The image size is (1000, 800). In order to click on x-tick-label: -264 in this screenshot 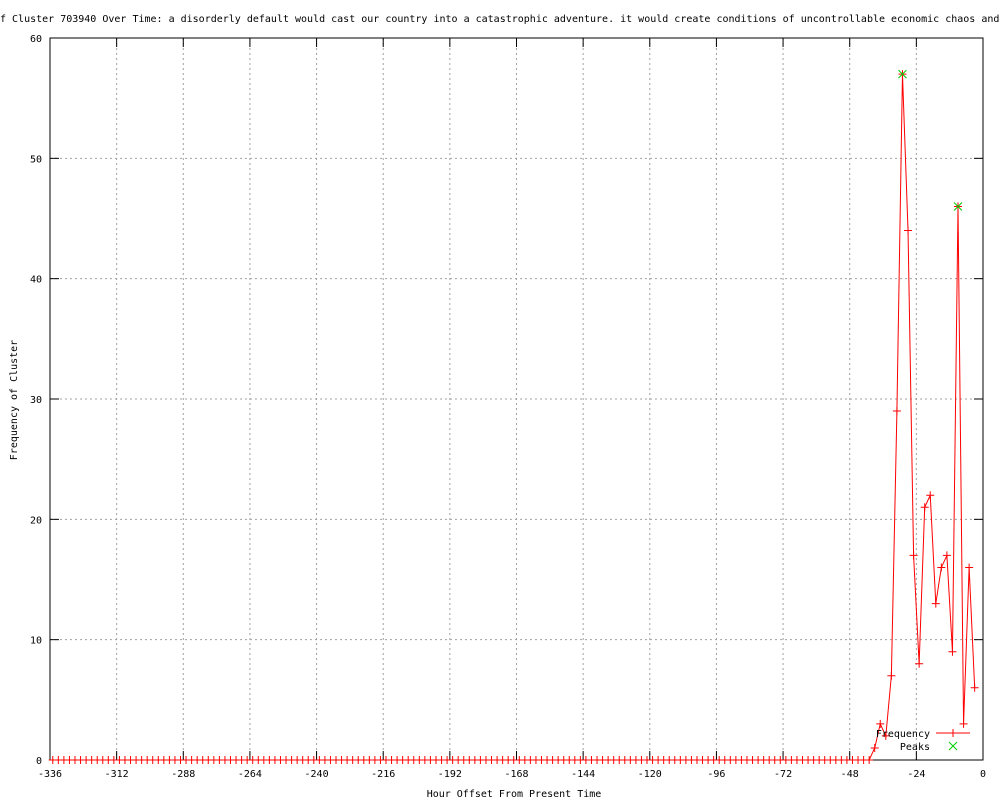, I will do `click(250, 774)`.